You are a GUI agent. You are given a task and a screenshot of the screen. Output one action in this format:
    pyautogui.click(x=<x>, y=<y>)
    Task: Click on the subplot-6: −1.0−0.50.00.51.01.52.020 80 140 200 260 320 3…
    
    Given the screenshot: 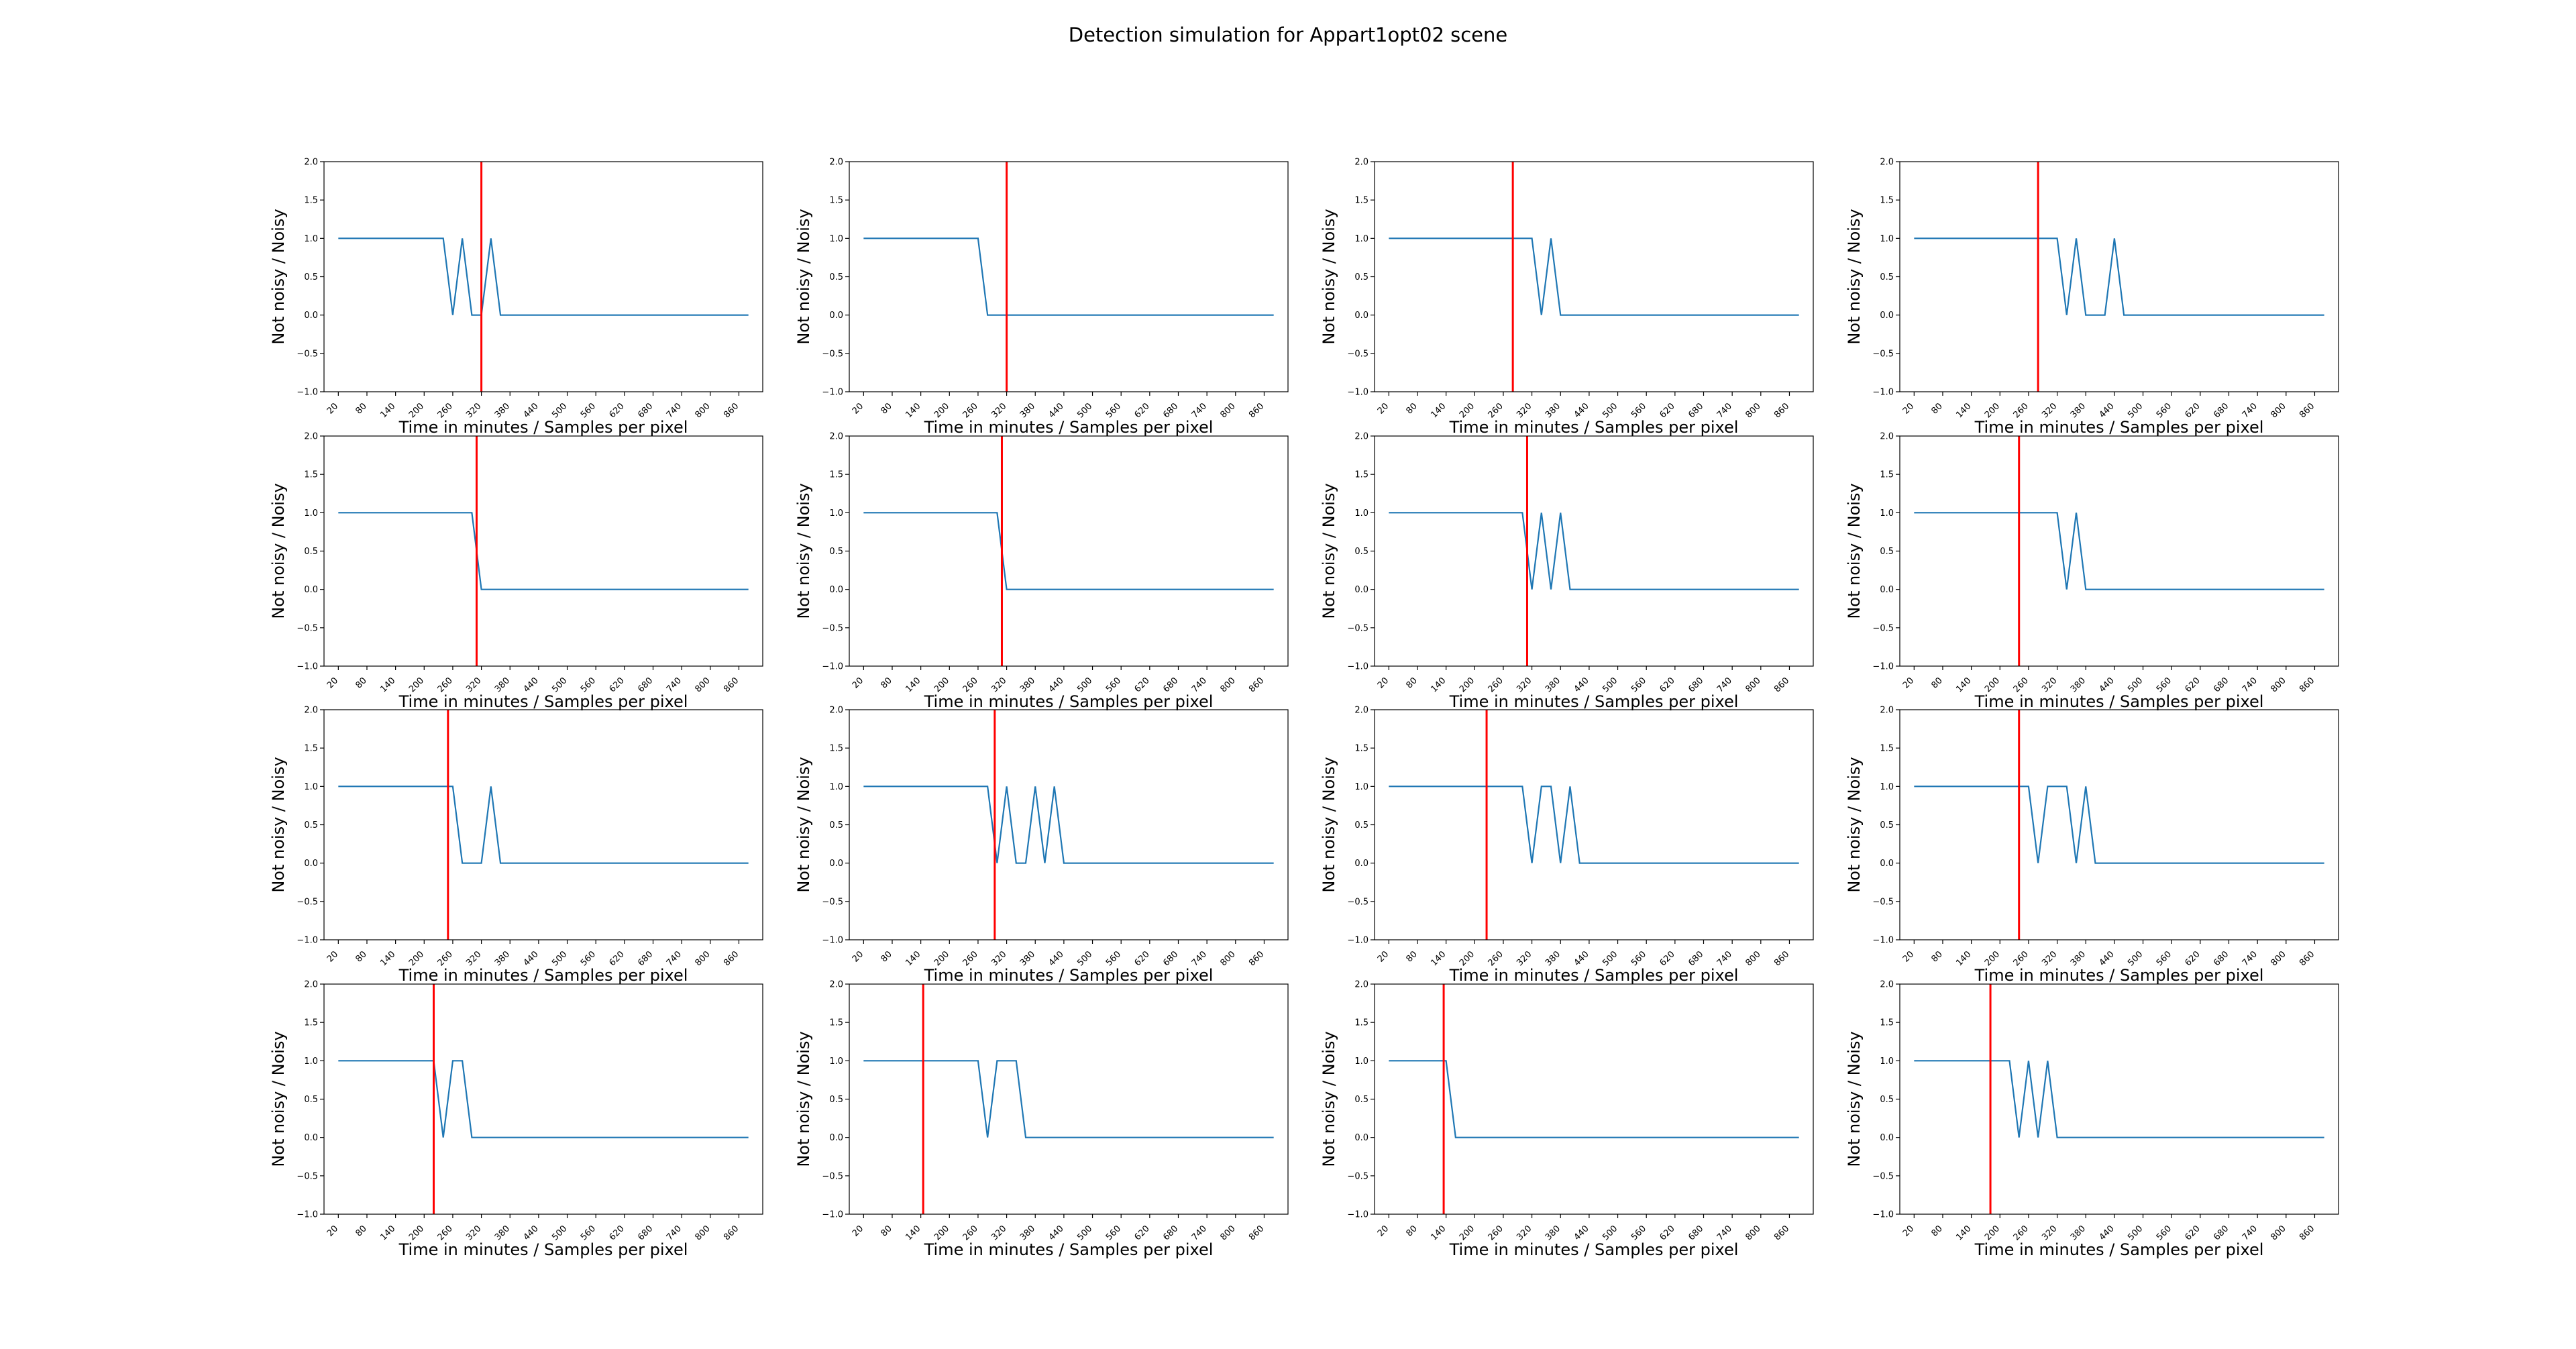 What is the action you would take?
    pyautogui.click(x=1041, y=571)
    